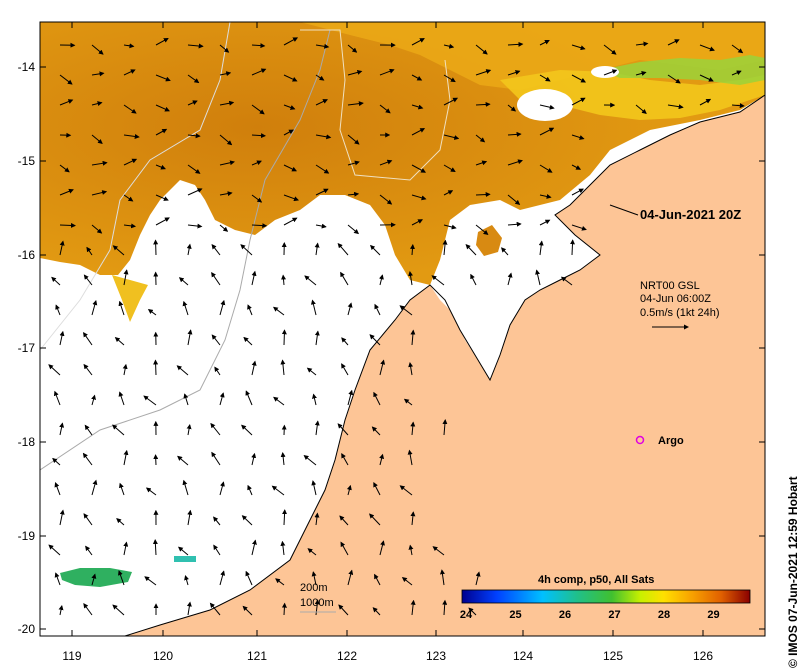 The height and width of the screenshot is (672, 809). Describe the element at coordinates (671, 441) in the screenshot. I see `argo-label: Argo` at that location.